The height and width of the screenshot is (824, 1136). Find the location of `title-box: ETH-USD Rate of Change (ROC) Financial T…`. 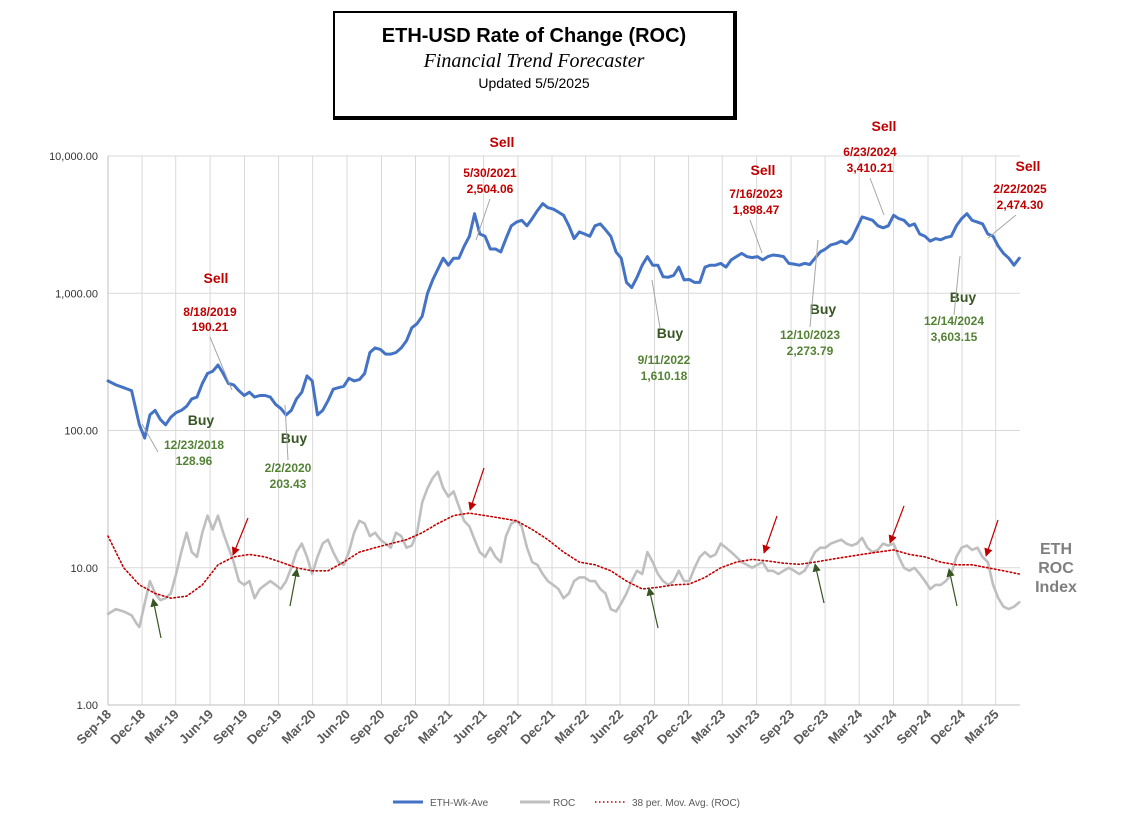

title-box: ETH-USD Rate of Change (ROC) Financial T… is located at coordinates (535, 65).